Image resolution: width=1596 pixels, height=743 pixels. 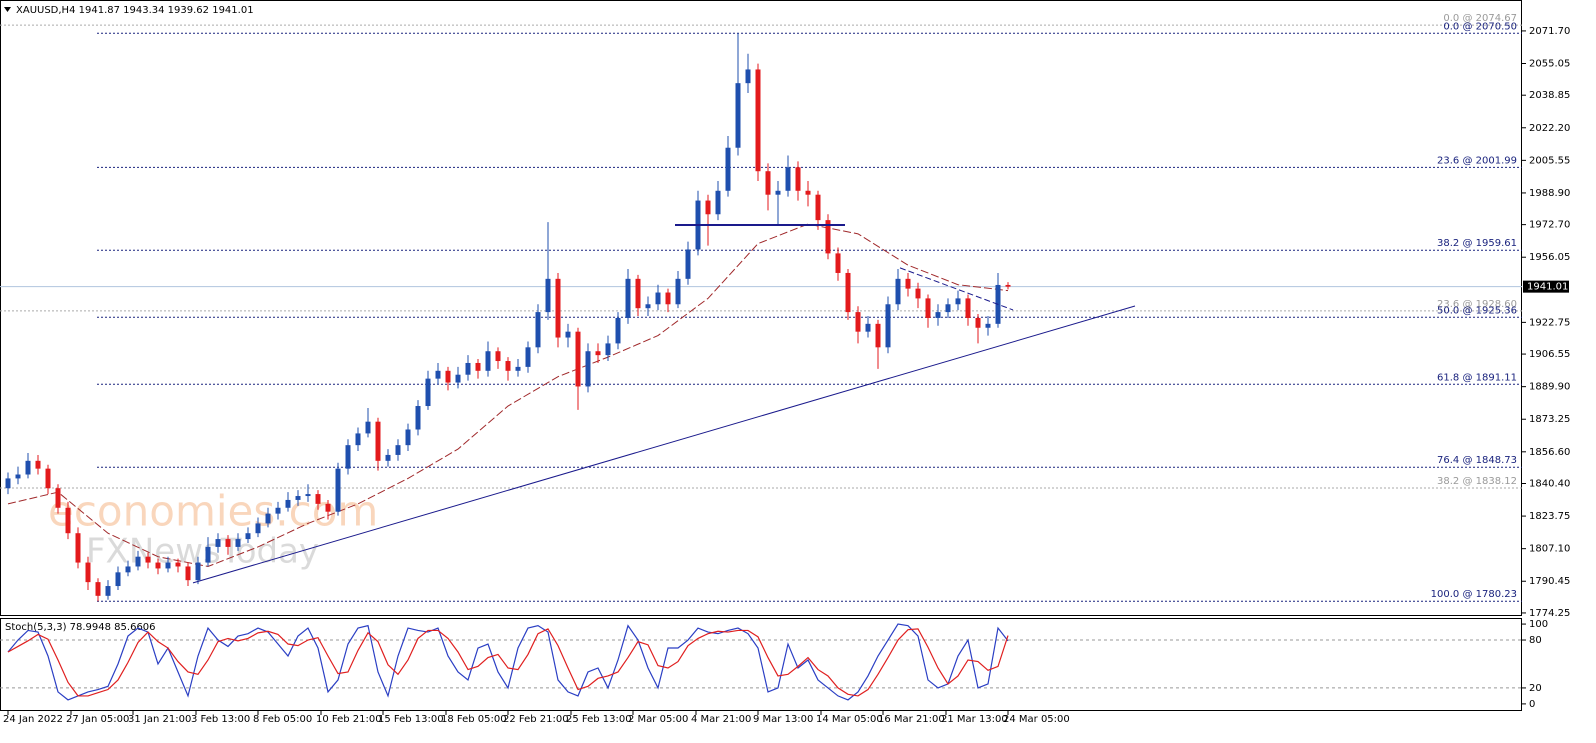 What do you see at coordinates (1477, 481) in the screenshot?
I see `fib-label-faint: 38.2 @ 1838.12` at bounding box center [1477, 481].